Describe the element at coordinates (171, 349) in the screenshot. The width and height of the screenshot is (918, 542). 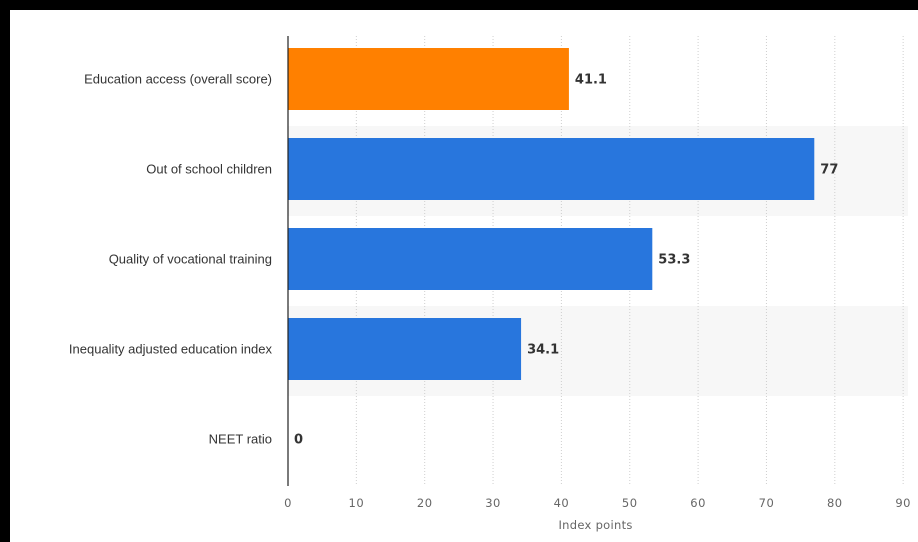
I see `category-label: Inequality adjusted education index` at that location.